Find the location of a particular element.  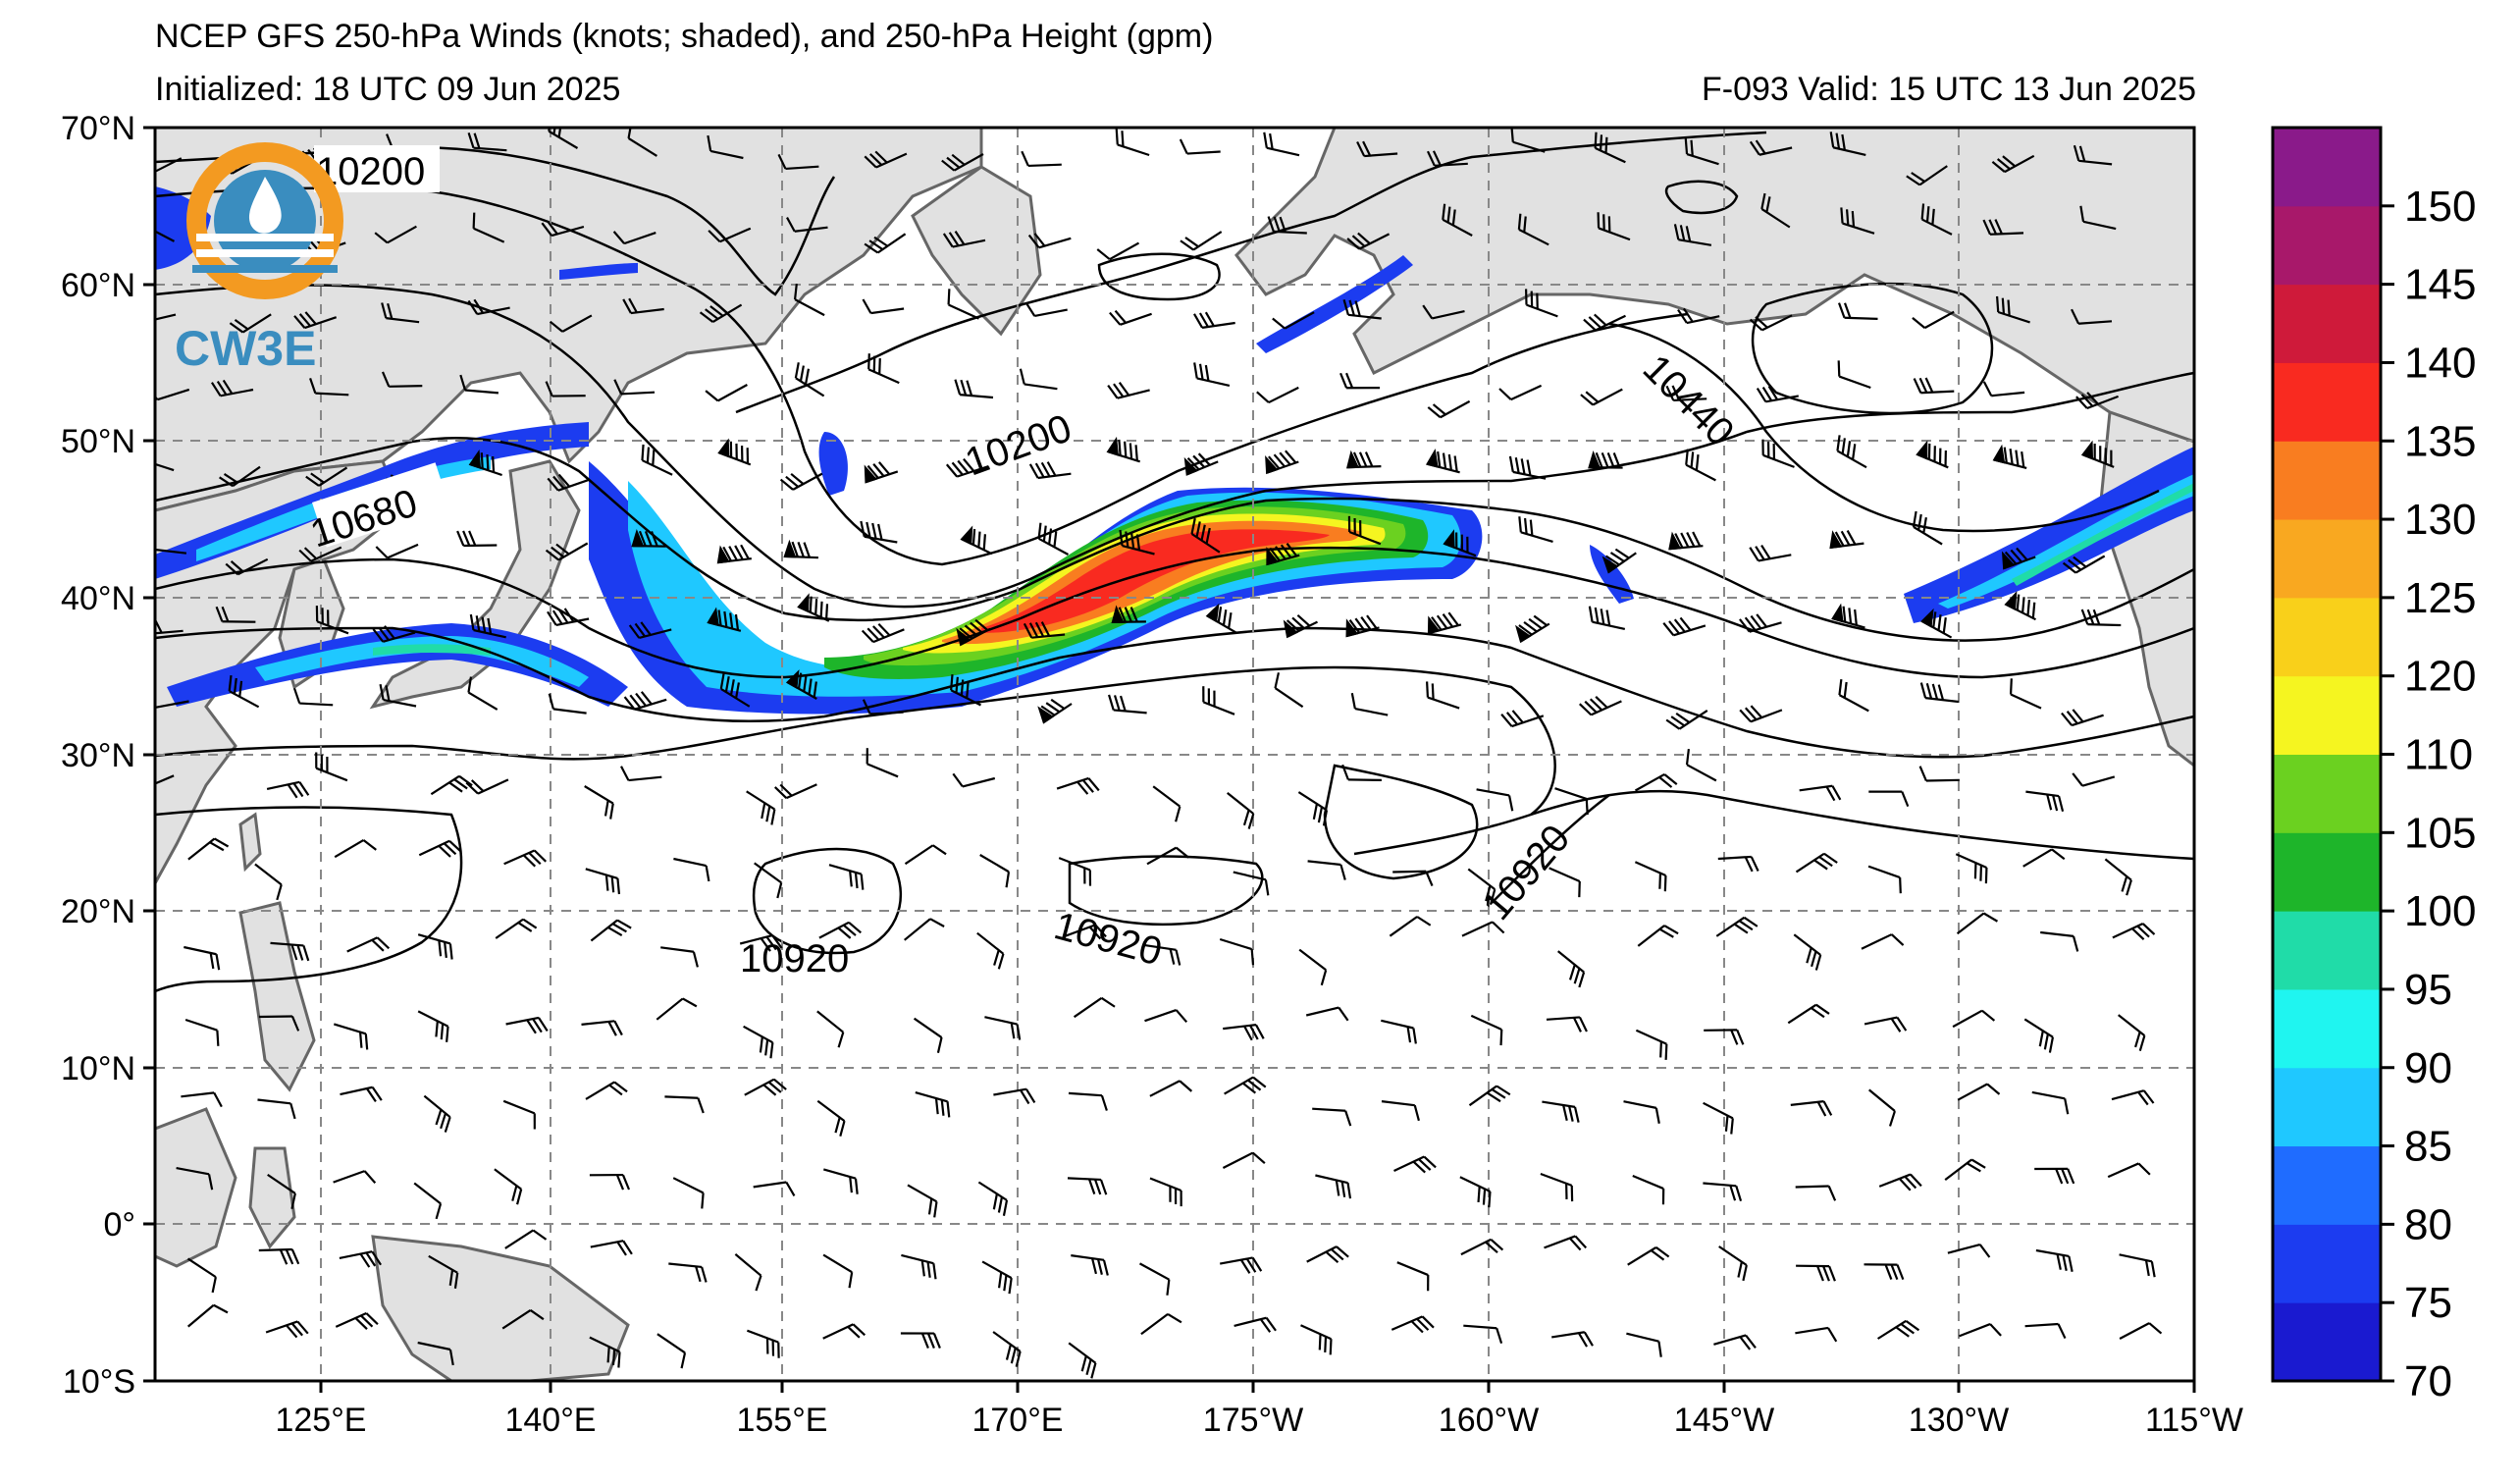

valid-time: F-093 Valid: 15 UTC 13 Jun 2025 is located at coordinates (1949, 89).